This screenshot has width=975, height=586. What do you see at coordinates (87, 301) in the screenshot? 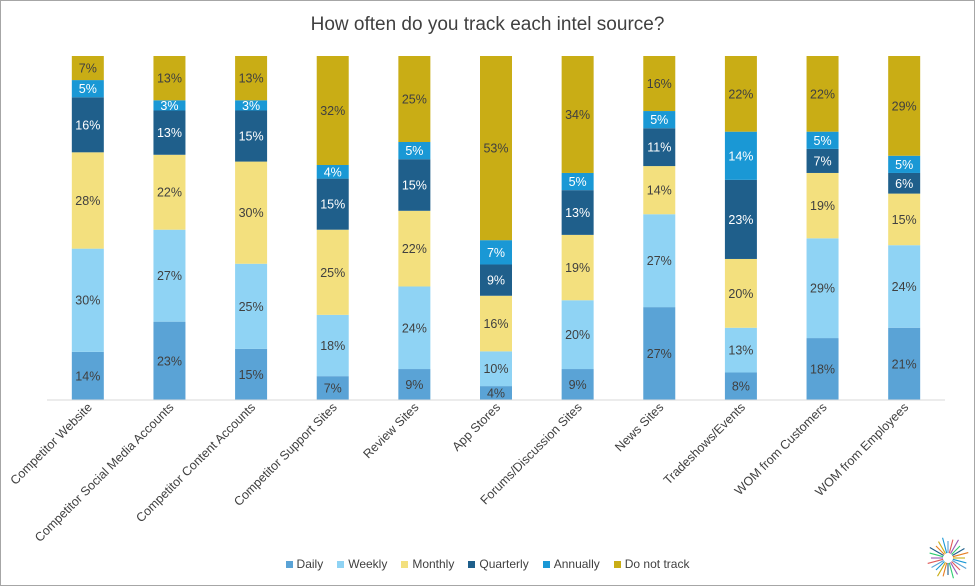
I see `data-label: 30%` at bounding box center [87, 301].